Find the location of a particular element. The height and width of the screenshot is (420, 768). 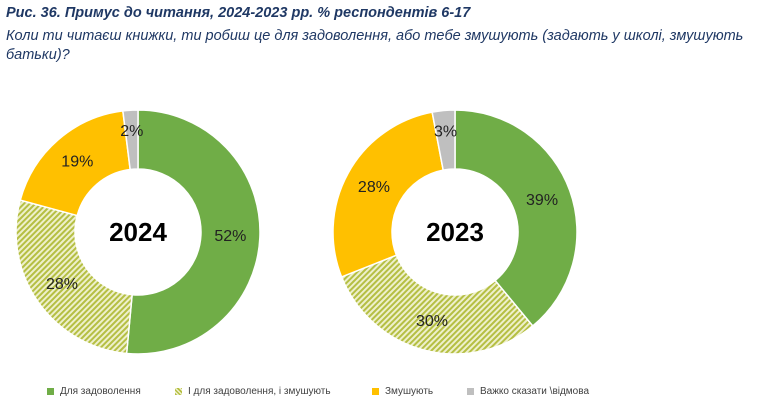

legend-swatch-pleasure is located at coordinates (50, 391).